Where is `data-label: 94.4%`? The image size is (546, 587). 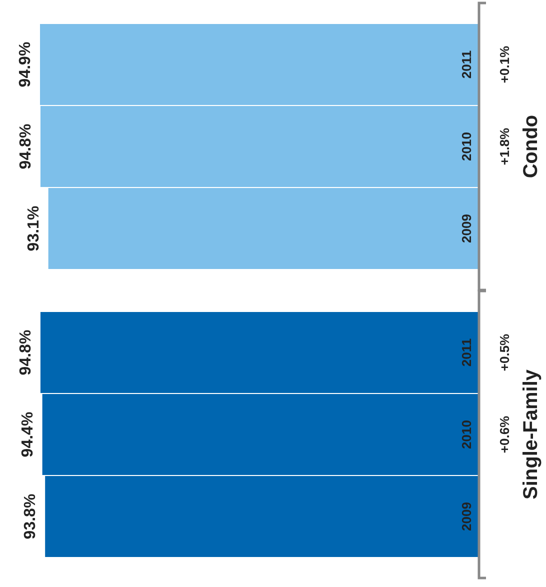 data-label: 94.4% is located at coordinates (27, 435).